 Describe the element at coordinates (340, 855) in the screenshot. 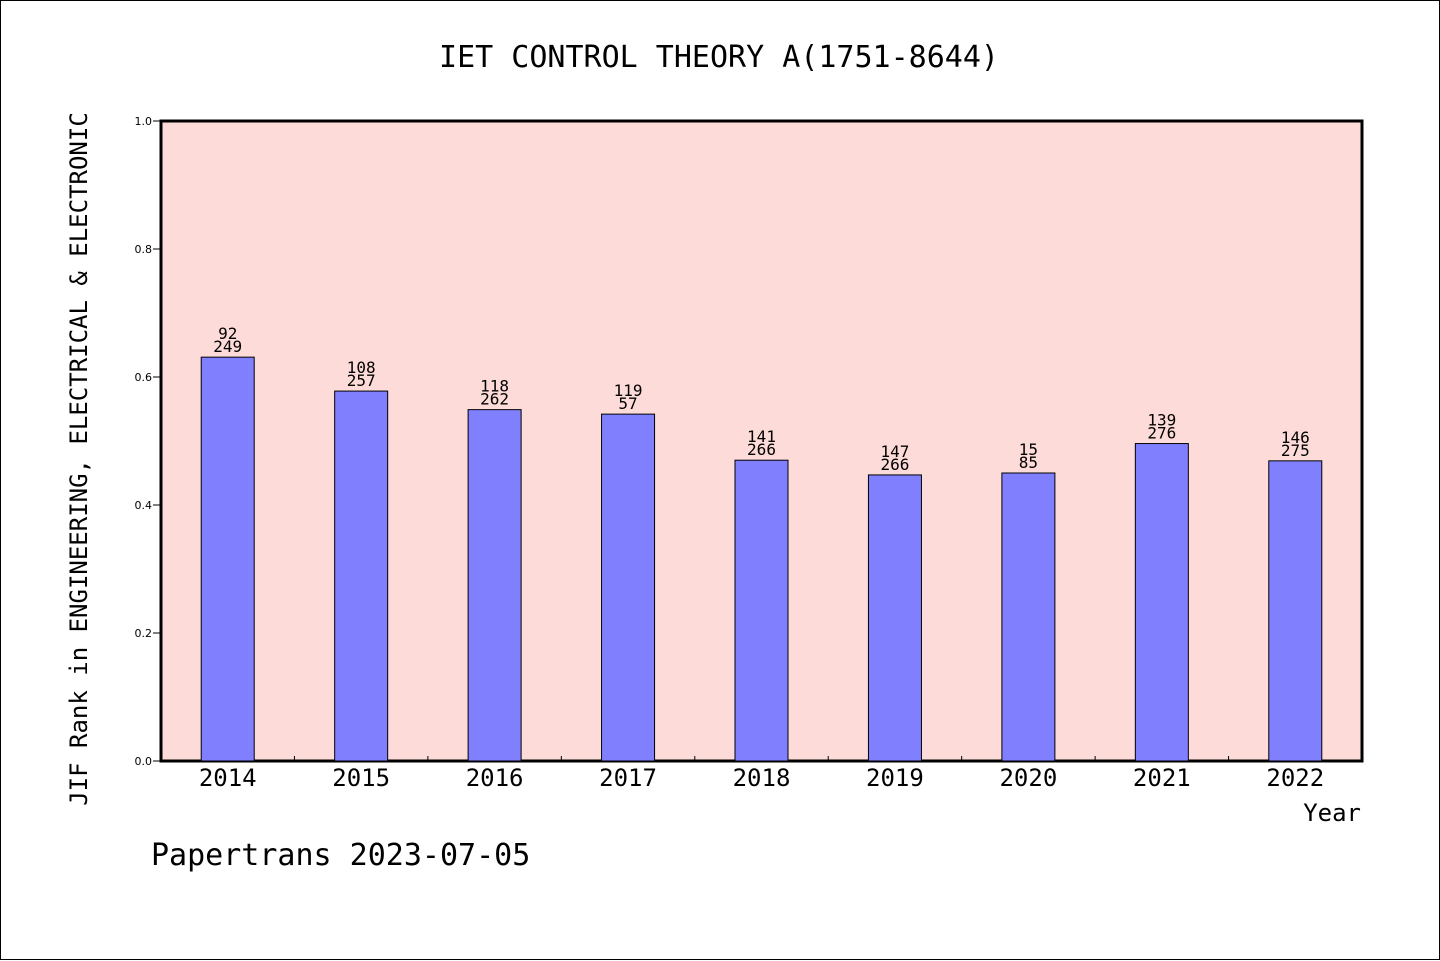

I see `footer-credit: Papertrans 2023-07-05` at that location.